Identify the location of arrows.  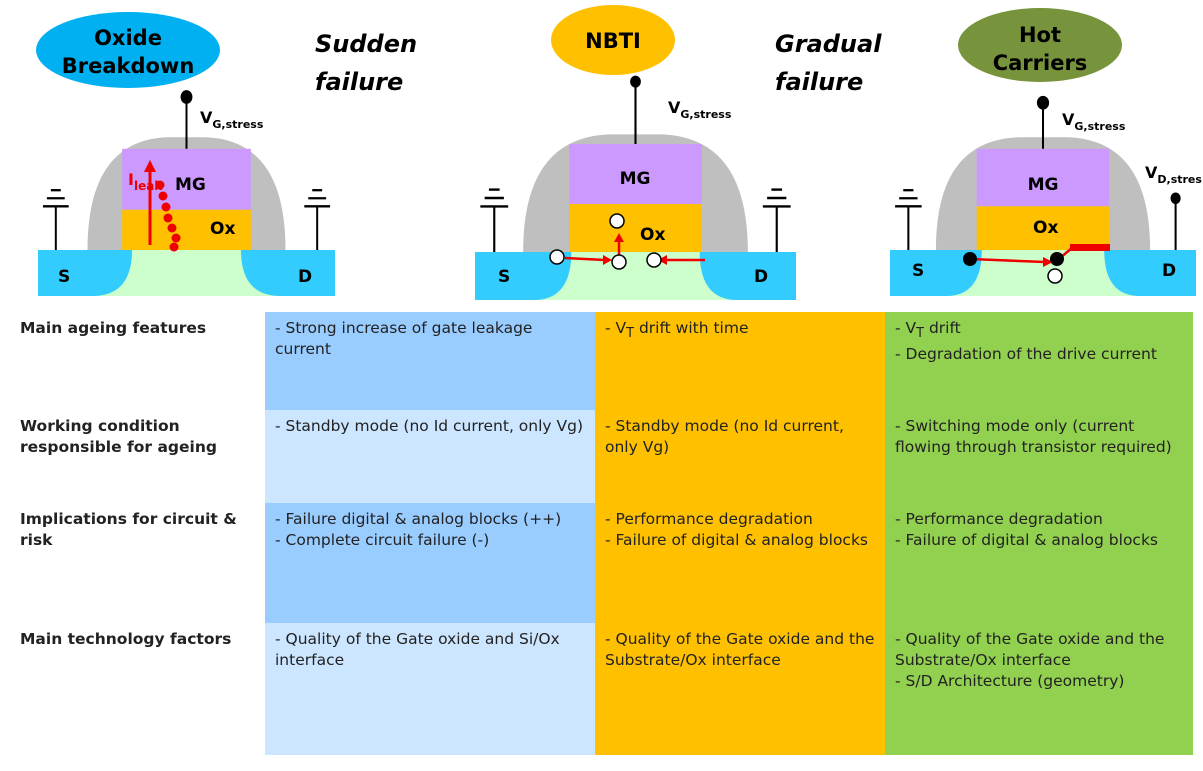
(634, 251).